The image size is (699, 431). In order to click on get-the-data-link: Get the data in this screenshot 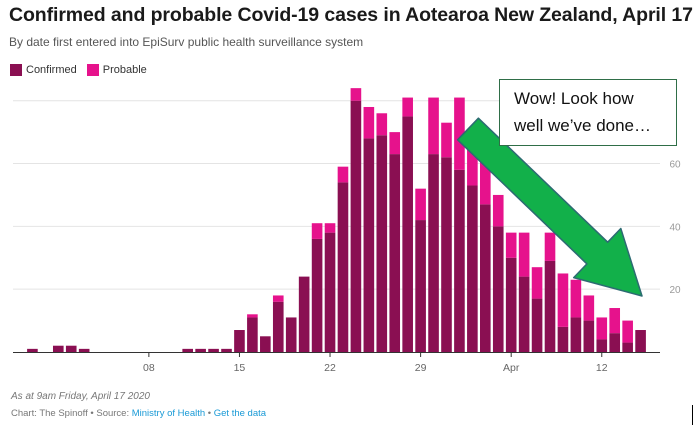, I will do `click(240, 413)`.